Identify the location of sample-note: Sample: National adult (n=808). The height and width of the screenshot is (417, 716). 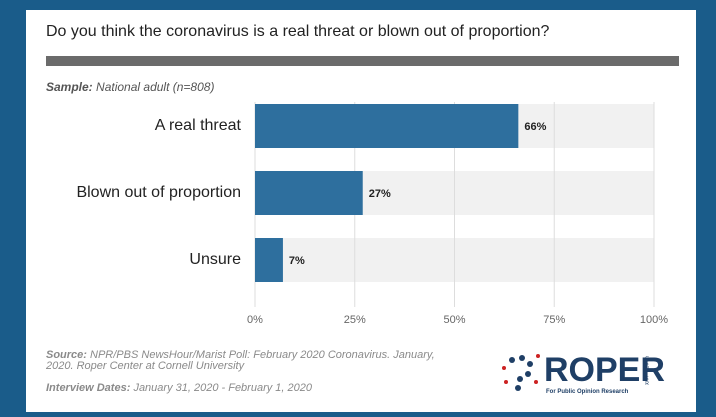
(130, 87).